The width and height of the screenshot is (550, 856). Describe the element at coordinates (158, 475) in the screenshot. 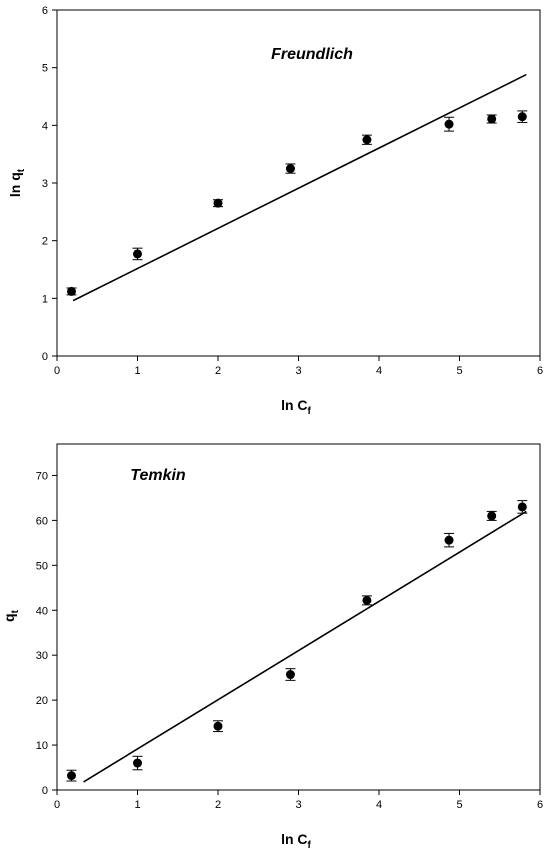

I see `chart-title: Temkin` at that location.